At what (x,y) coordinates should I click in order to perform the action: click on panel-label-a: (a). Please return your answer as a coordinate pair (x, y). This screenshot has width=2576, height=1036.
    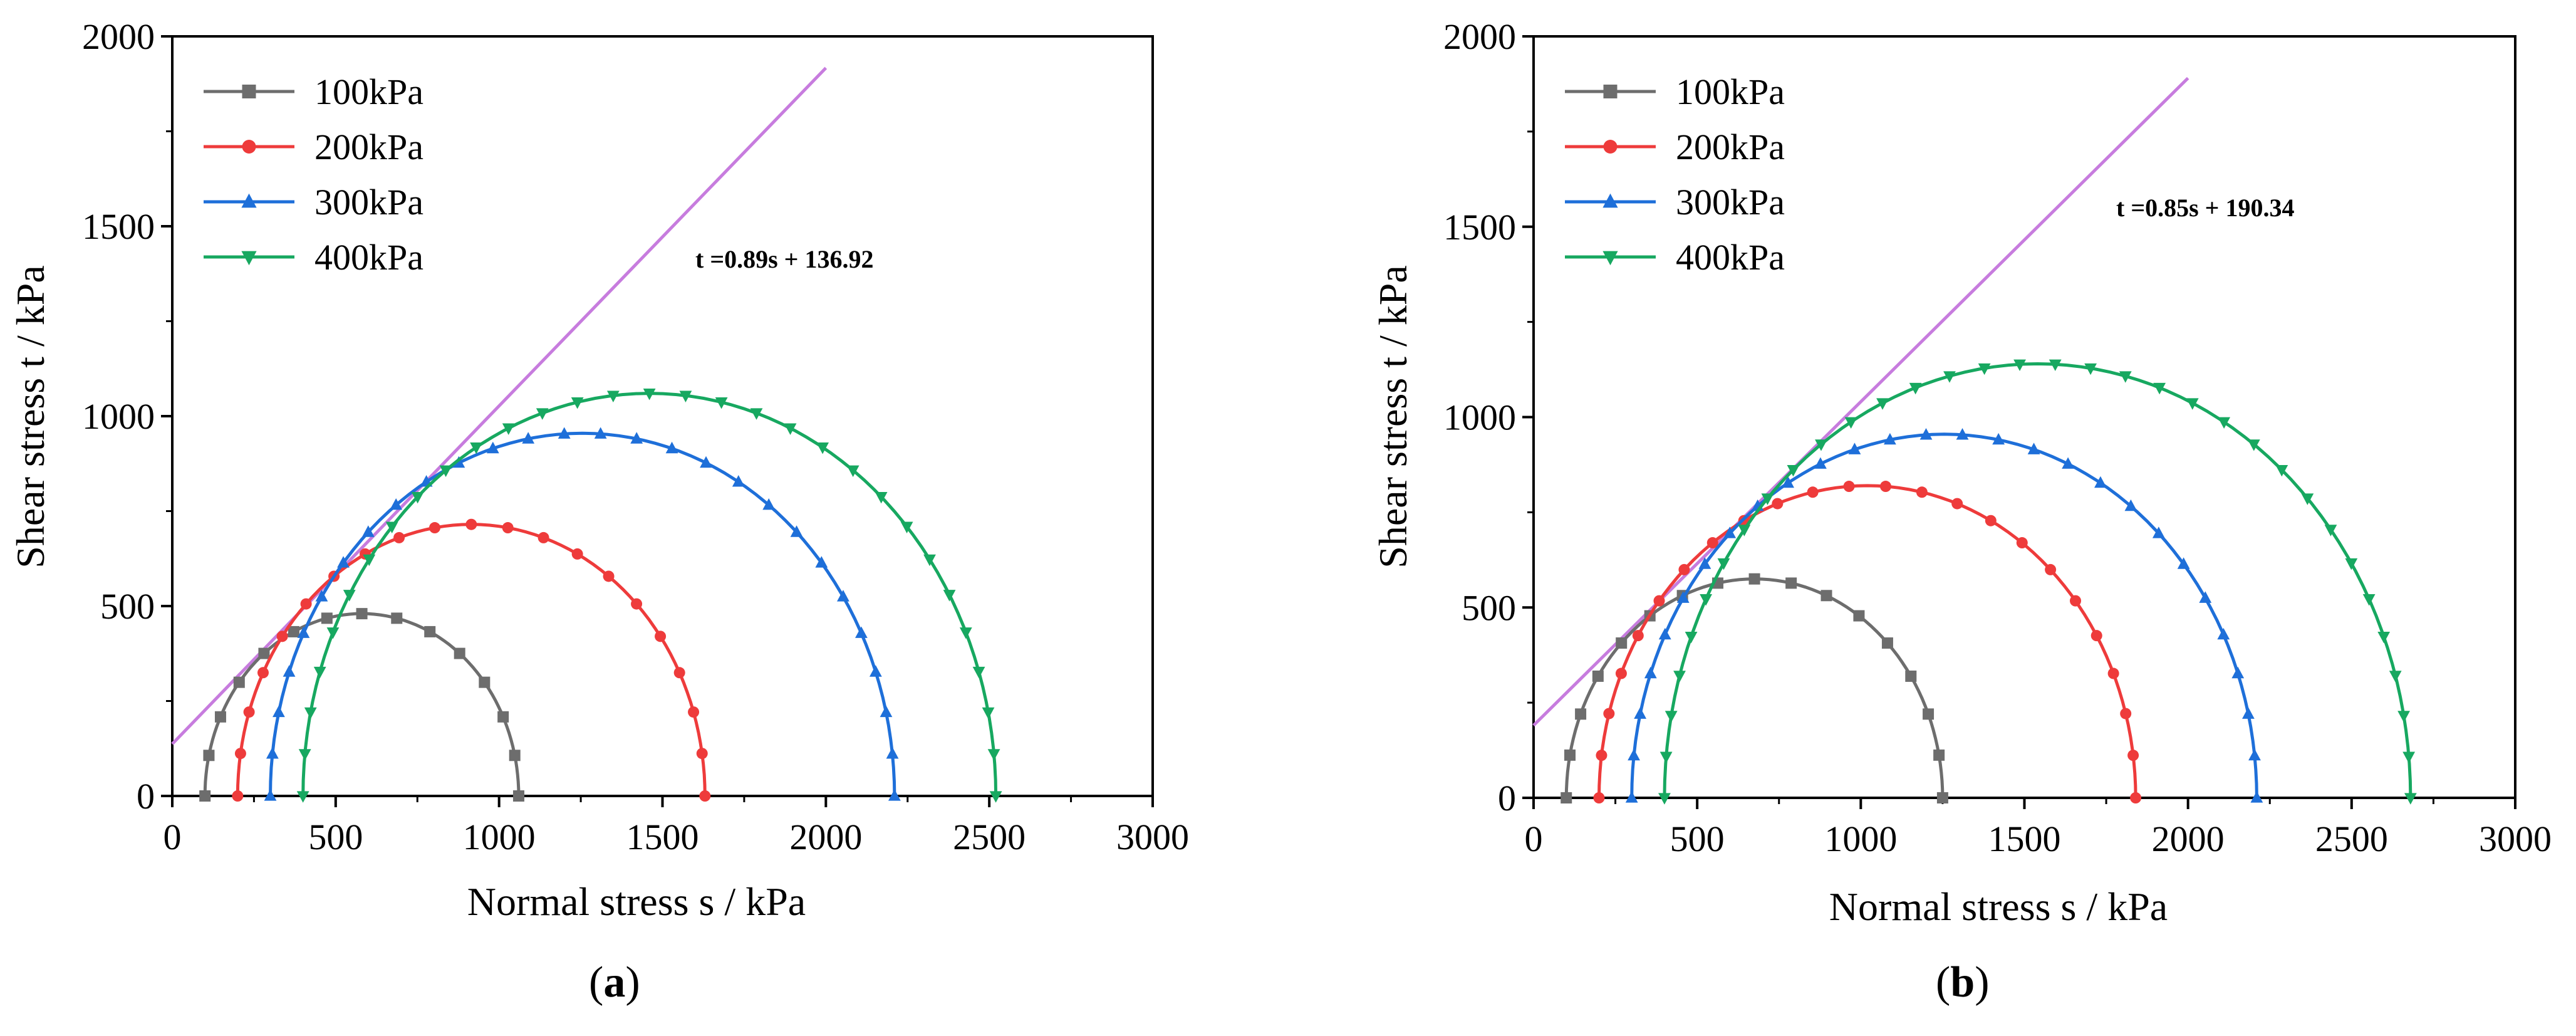
    Looking at the image, I should click on (614, 982).